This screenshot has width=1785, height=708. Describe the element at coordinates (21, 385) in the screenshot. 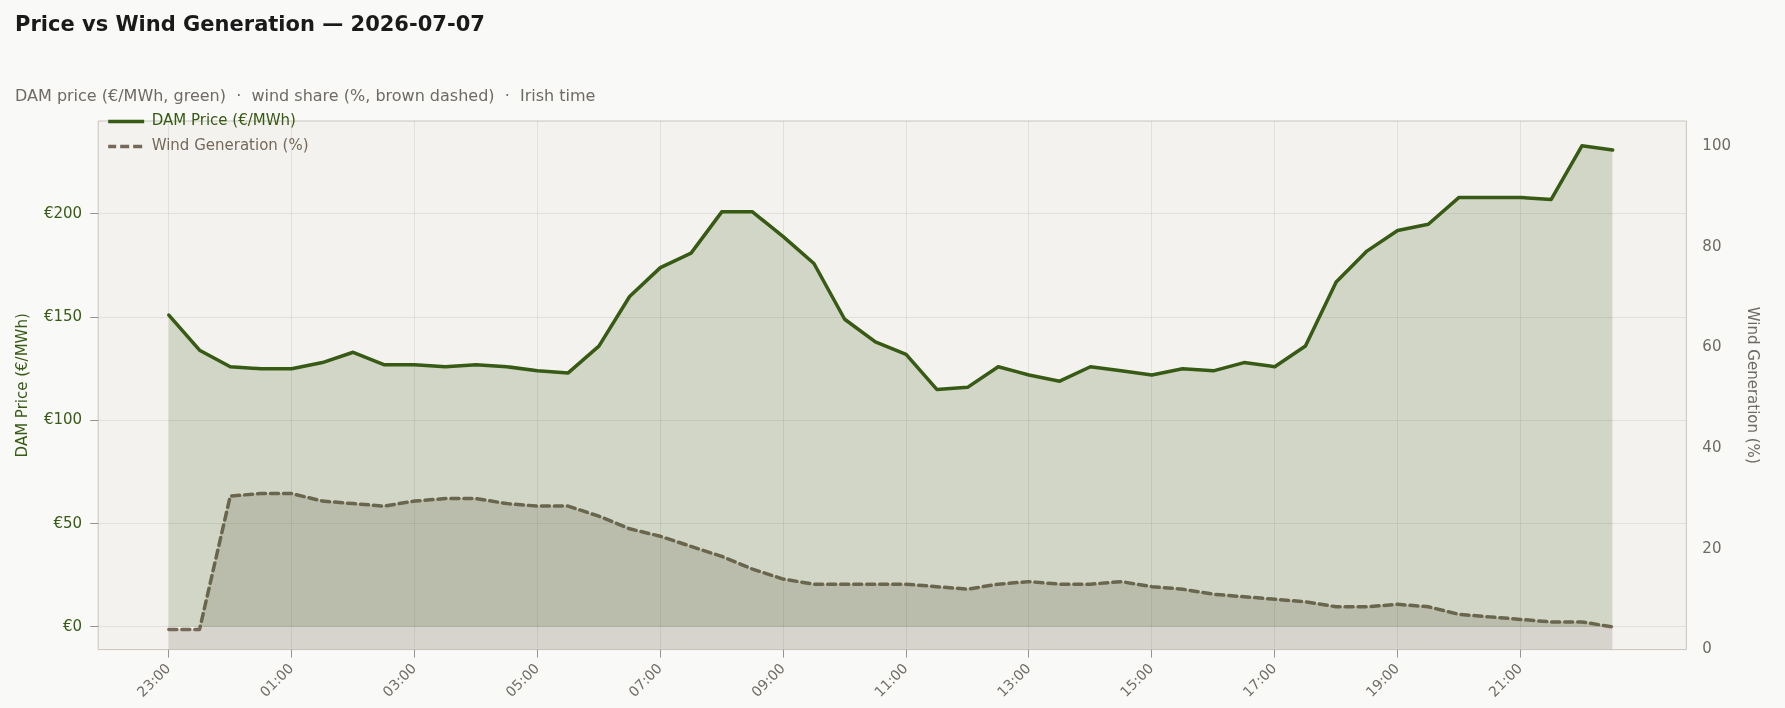

I see `y-axis-title: DAM Price (€/MWh)` at that location.